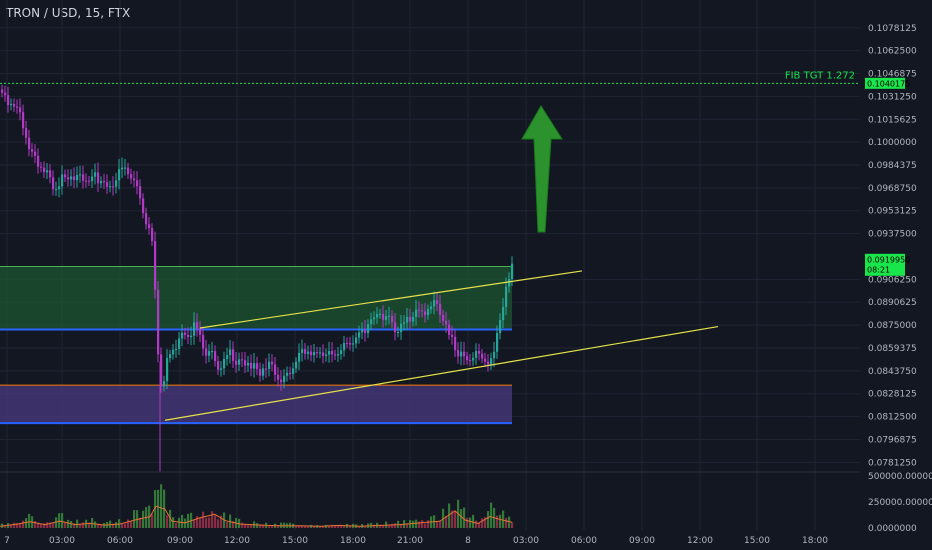  Describe the element at coordinates (892, 326) in the screenshot. I see `price-tick-label: 0.0875000` at that location.